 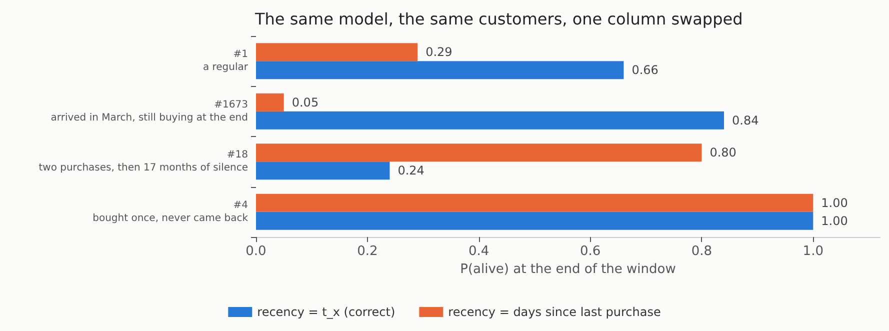 What do you see at coordinates (745, 120) in the screenshot?
I see `data-label: 0.84` at bounding box center [745, 120].